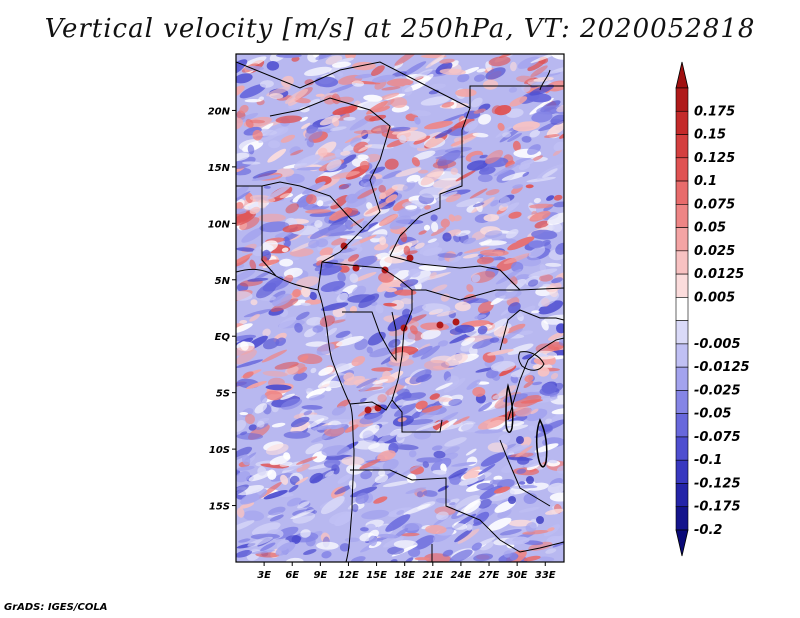 Image resolution: width=800 pixels, height=618 pixels. I want to click on lat-tick-label: 15N, so click(219, 168).